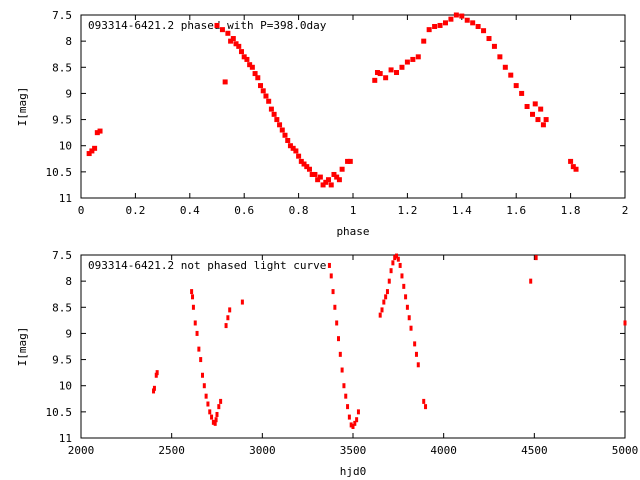 The image size is (640, 480). What do you see at coordinates (625, 450) in the screenshot?
I see `x-tick-label: 5000` at bounding box center [625, 450].